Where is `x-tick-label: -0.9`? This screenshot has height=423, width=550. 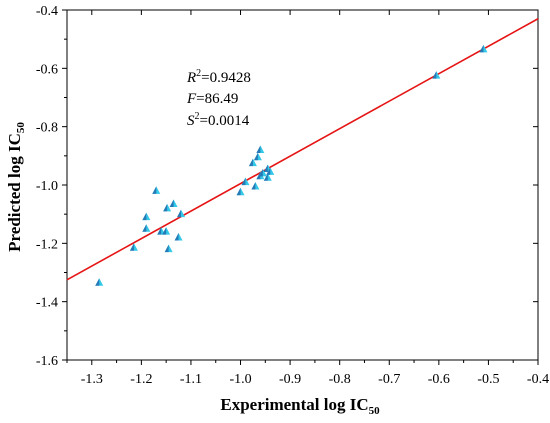 x-tick-label: -0.9 is located at coordinates (290, 379).